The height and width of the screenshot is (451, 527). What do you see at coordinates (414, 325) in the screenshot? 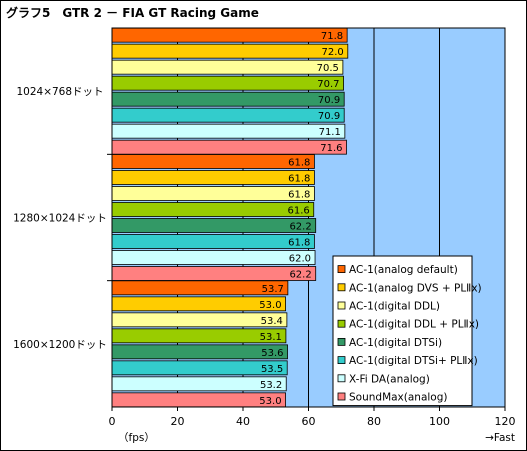
I see `legend-label: AC-1(digital DDL + PLⅡx)` at bounding box center [414, 325].